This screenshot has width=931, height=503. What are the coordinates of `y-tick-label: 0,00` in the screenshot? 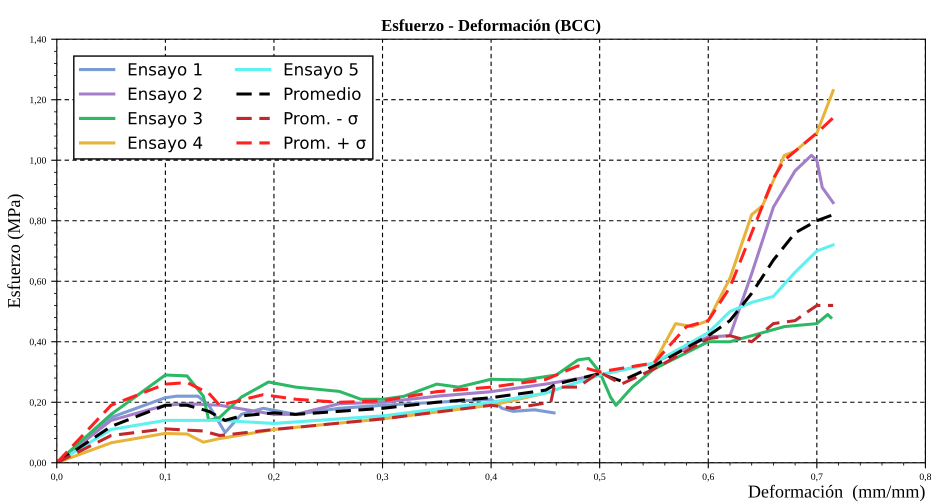 It's located at (38, 464).